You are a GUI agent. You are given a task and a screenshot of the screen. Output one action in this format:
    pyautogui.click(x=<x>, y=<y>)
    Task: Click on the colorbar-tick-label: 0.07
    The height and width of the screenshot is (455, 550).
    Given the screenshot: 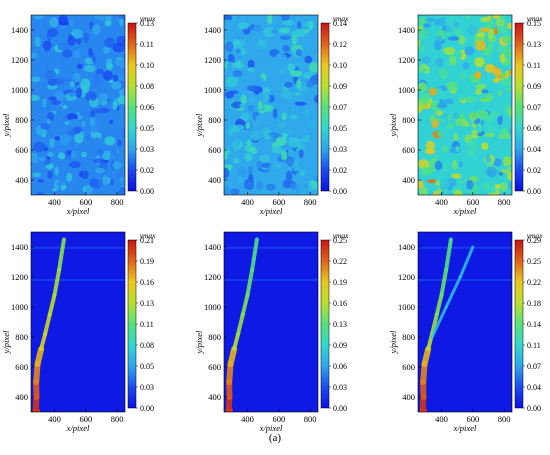 What is the action you would take?
    pyautogui.click(x=340, y=107)
    